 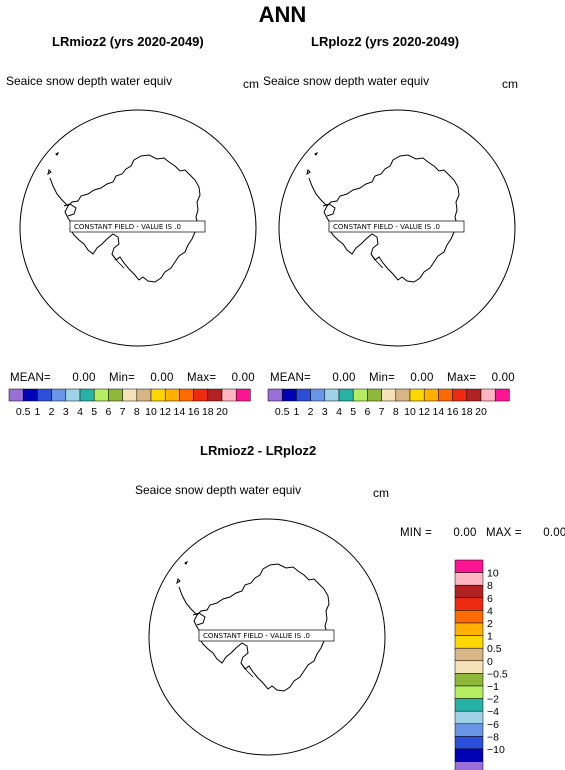 I want to click on panel2-colorbar-swatches, so click(x=388, y=395).